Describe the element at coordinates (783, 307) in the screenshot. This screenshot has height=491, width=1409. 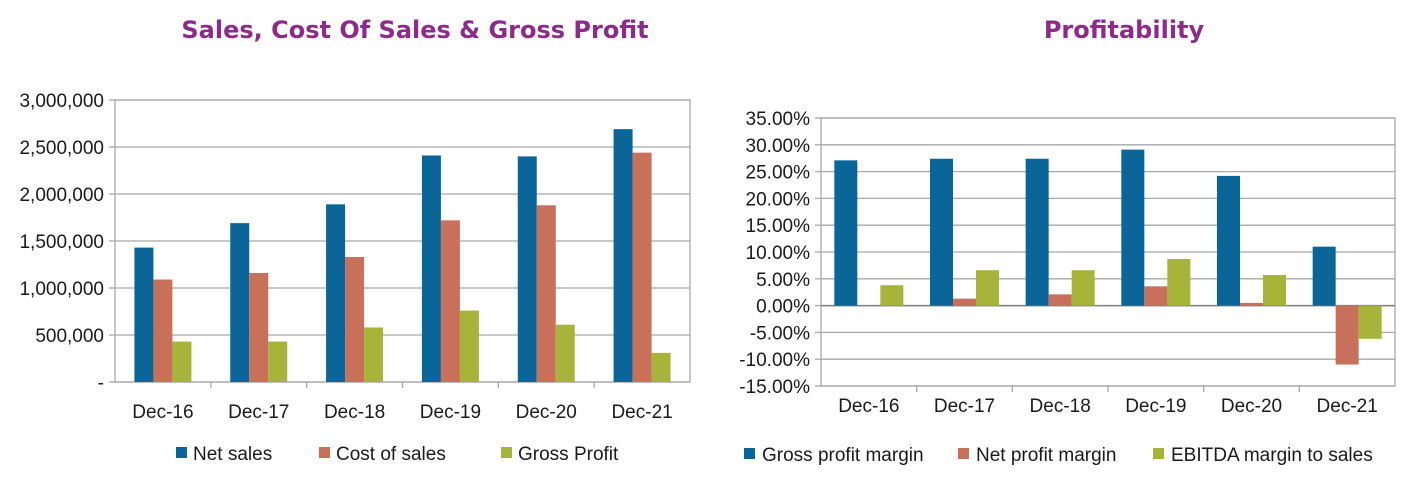
I see `y-tick-label: 0.00%` at that location.